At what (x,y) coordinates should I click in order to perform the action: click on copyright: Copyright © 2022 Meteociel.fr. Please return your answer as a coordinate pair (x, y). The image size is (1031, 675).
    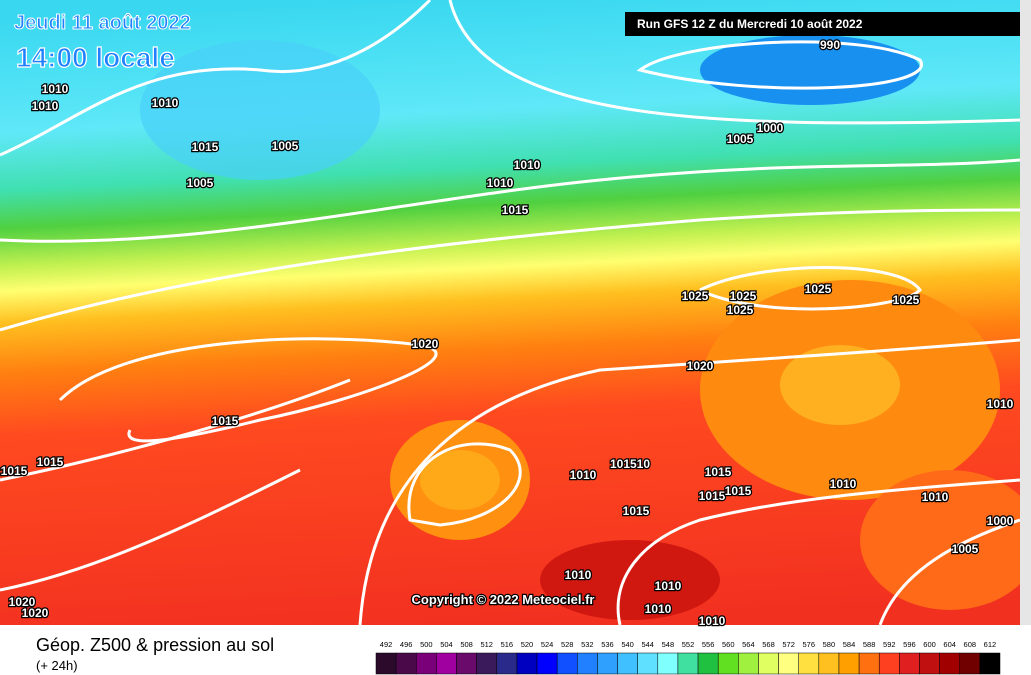
    Looking at the image, I should click on (503, 599).